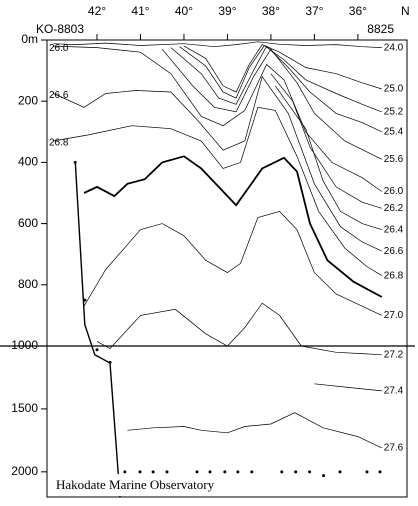  I want to click on contour-label: 27.2, so click(394, 354).